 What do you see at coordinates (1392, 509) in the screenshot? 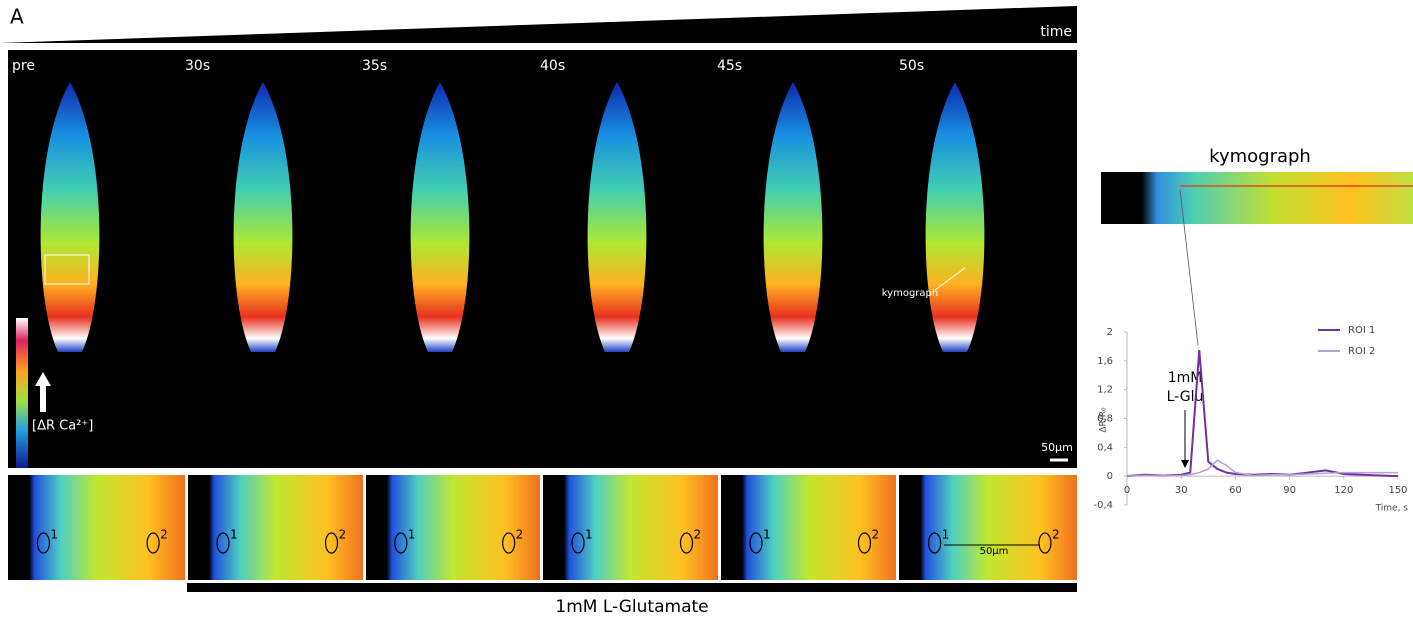
I see `x-axis-label: Time, s` at bounding box center [1392, 509].